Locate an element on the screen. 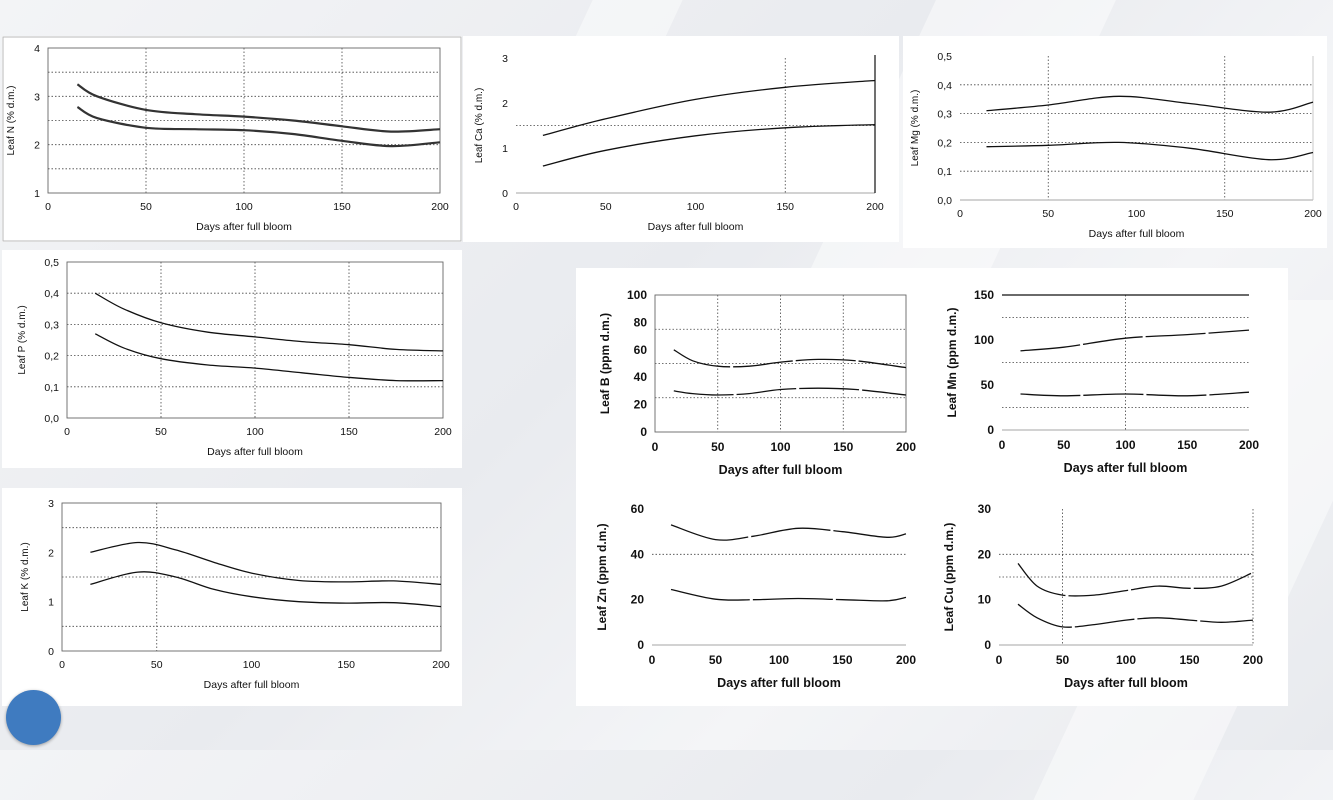 The image size is (1333, 800). chart-frame is located at coordinates (232, 139).